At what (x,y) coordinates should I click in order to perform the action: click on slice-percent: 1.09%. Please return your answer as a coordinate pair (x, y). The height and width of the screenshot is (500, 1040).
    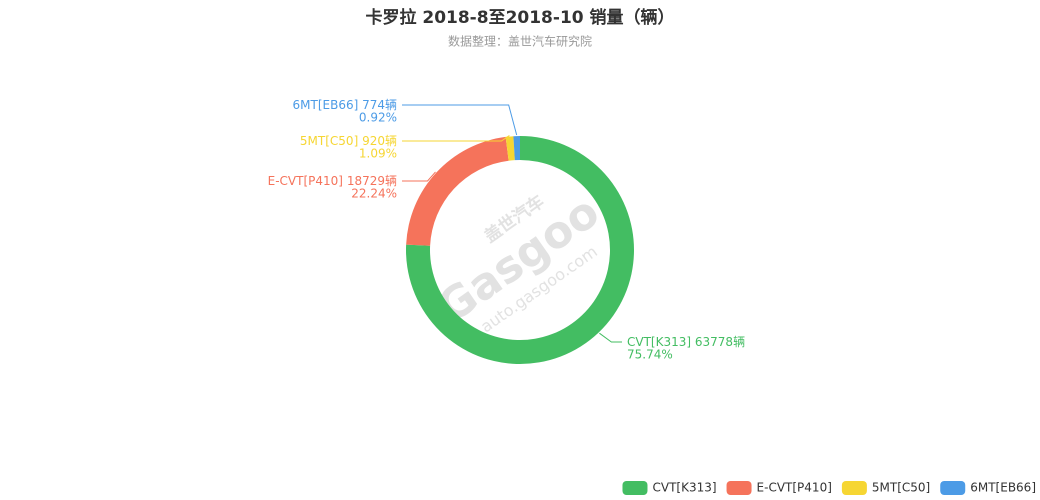
    Looking at the image, I should click on (378, 154).